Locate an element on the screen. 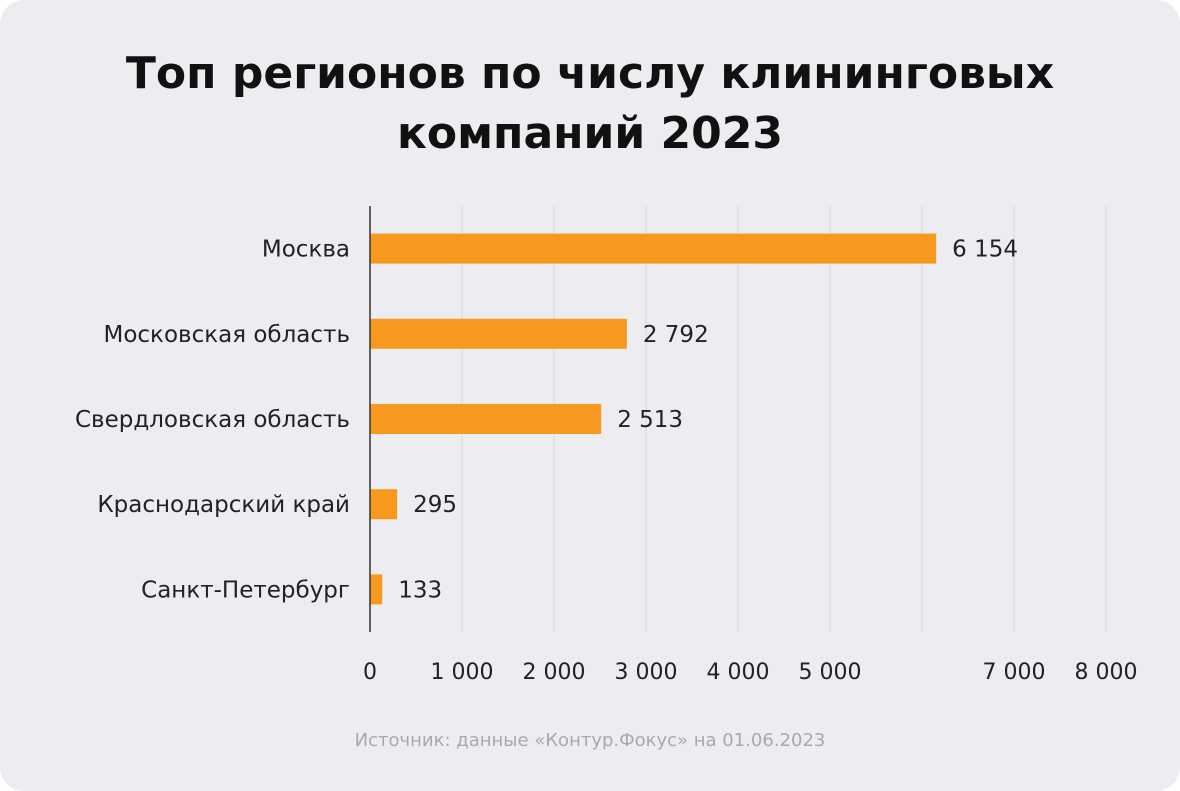 The image size is (1180, 791). category-label: Краснодарский край is located at coordinates (223, 505).